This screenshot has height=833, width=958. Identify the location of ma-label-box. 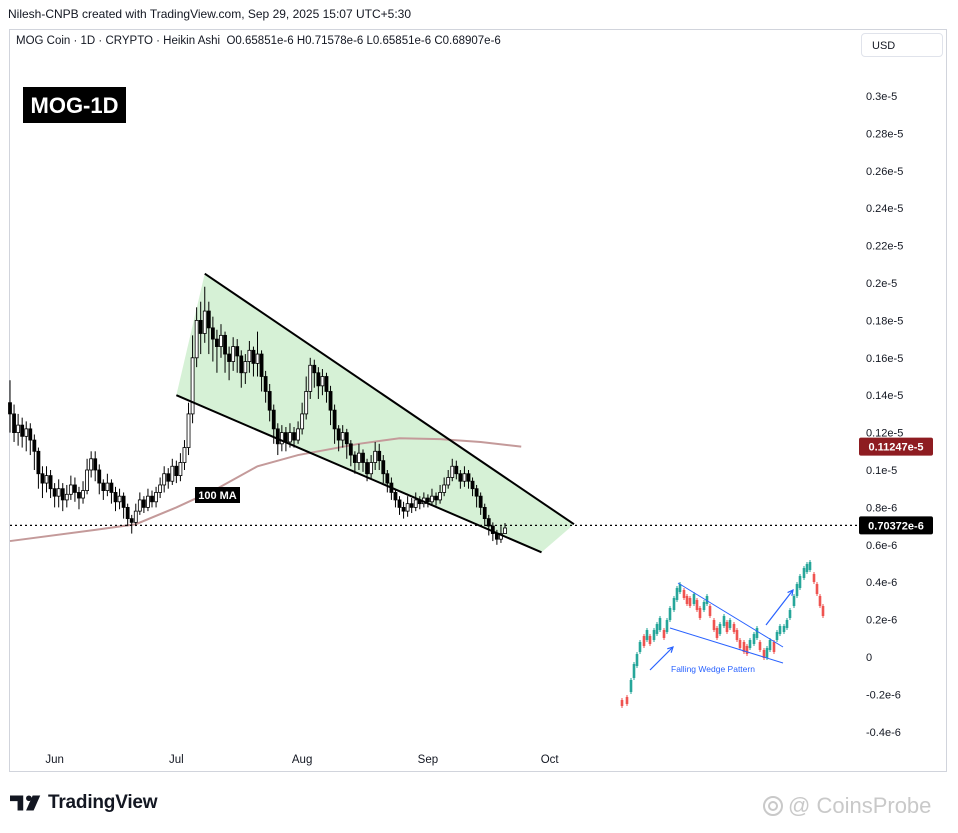
(217, 495).